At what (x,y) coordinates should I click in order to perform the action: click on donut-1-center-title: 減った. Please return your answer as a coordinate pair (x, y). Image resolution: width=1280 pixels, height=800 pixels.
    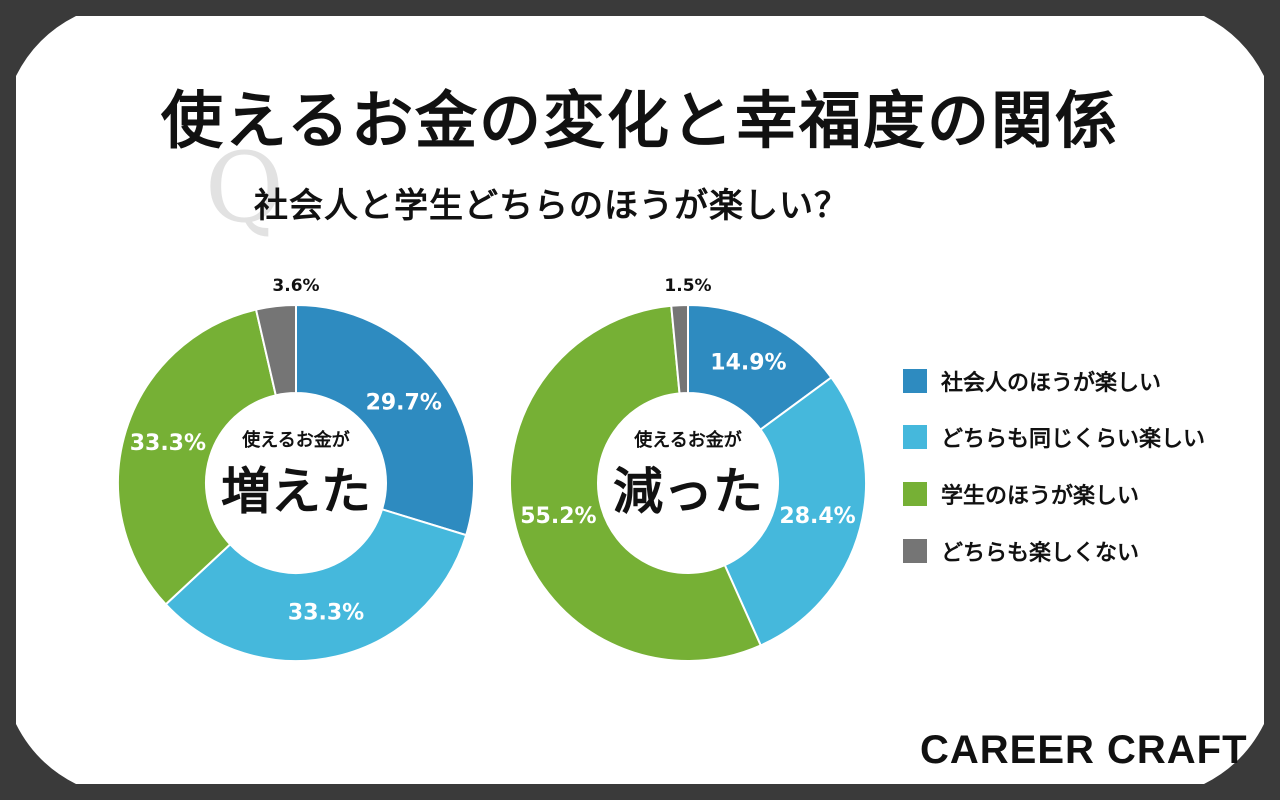
    Looking at the image, I should click on (688, 492).